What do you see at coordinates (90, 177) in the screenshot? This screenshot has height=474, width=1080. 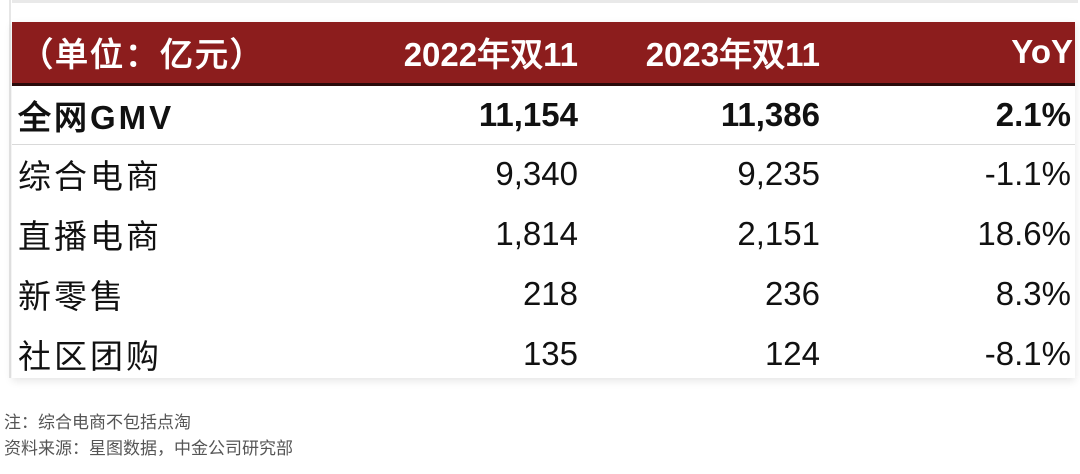 I see `row-name: 综合电商` at bounding box center [90, 177].